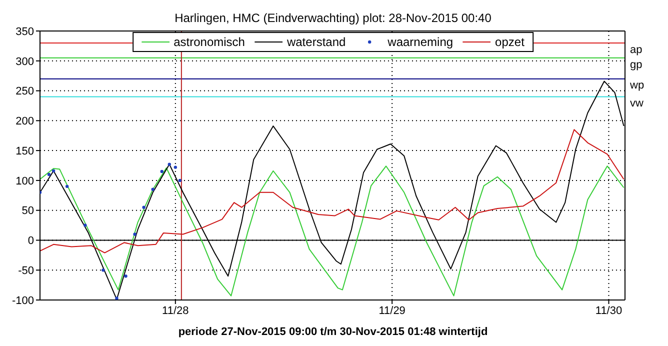 Image resolution: width=668 pixels, height=346 pixels. What do you see at coordinates (637, 104) in the screenshot?
I see `ref-line-label: vw` at bounding box center [637, 104].